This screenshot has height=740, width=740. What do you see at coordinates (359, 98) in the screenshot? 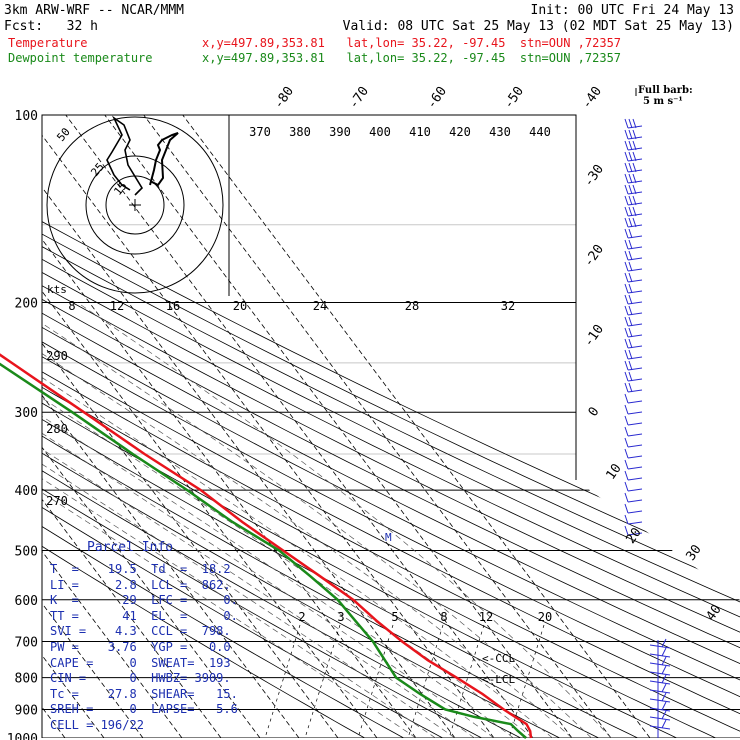
I see `isotherm-label: -70` at bounding box center [359, 98].